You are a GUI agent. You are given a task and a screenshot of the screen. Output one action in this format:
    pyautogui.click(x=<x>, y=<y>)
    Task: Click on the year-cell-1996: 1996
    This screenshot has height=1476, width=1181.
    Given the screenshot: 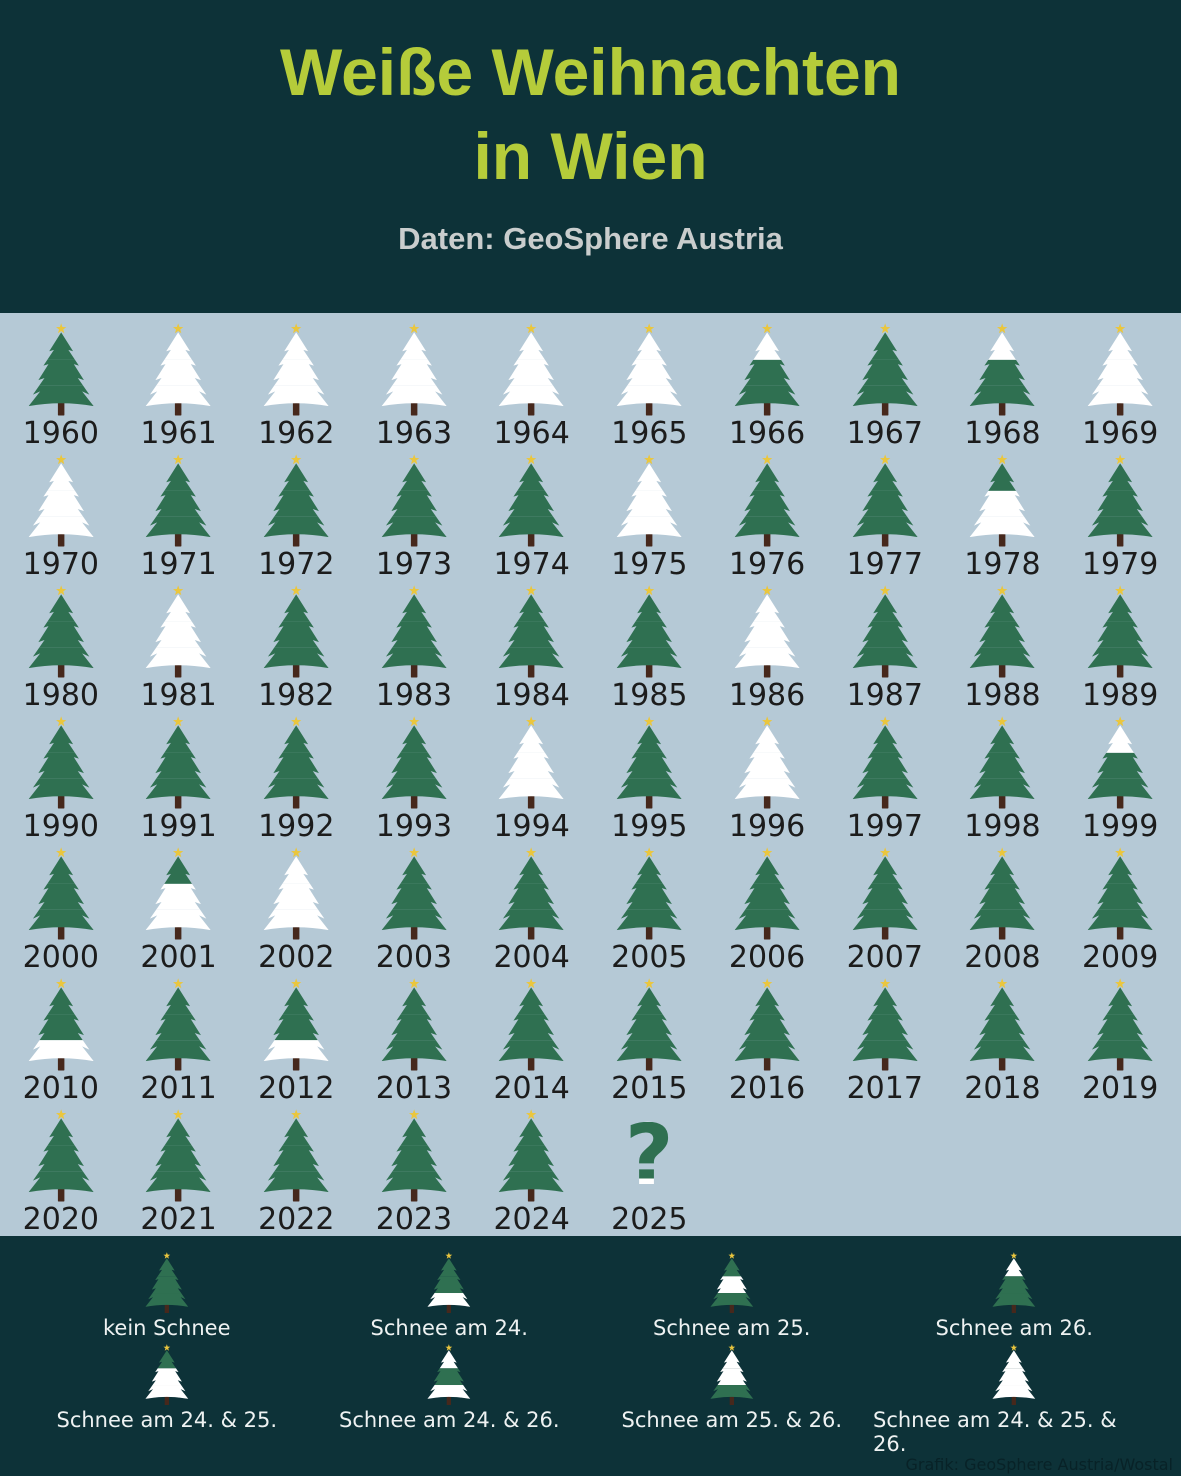 What is the action you would take?
    pyautogui.click(x=767, y=777)
    